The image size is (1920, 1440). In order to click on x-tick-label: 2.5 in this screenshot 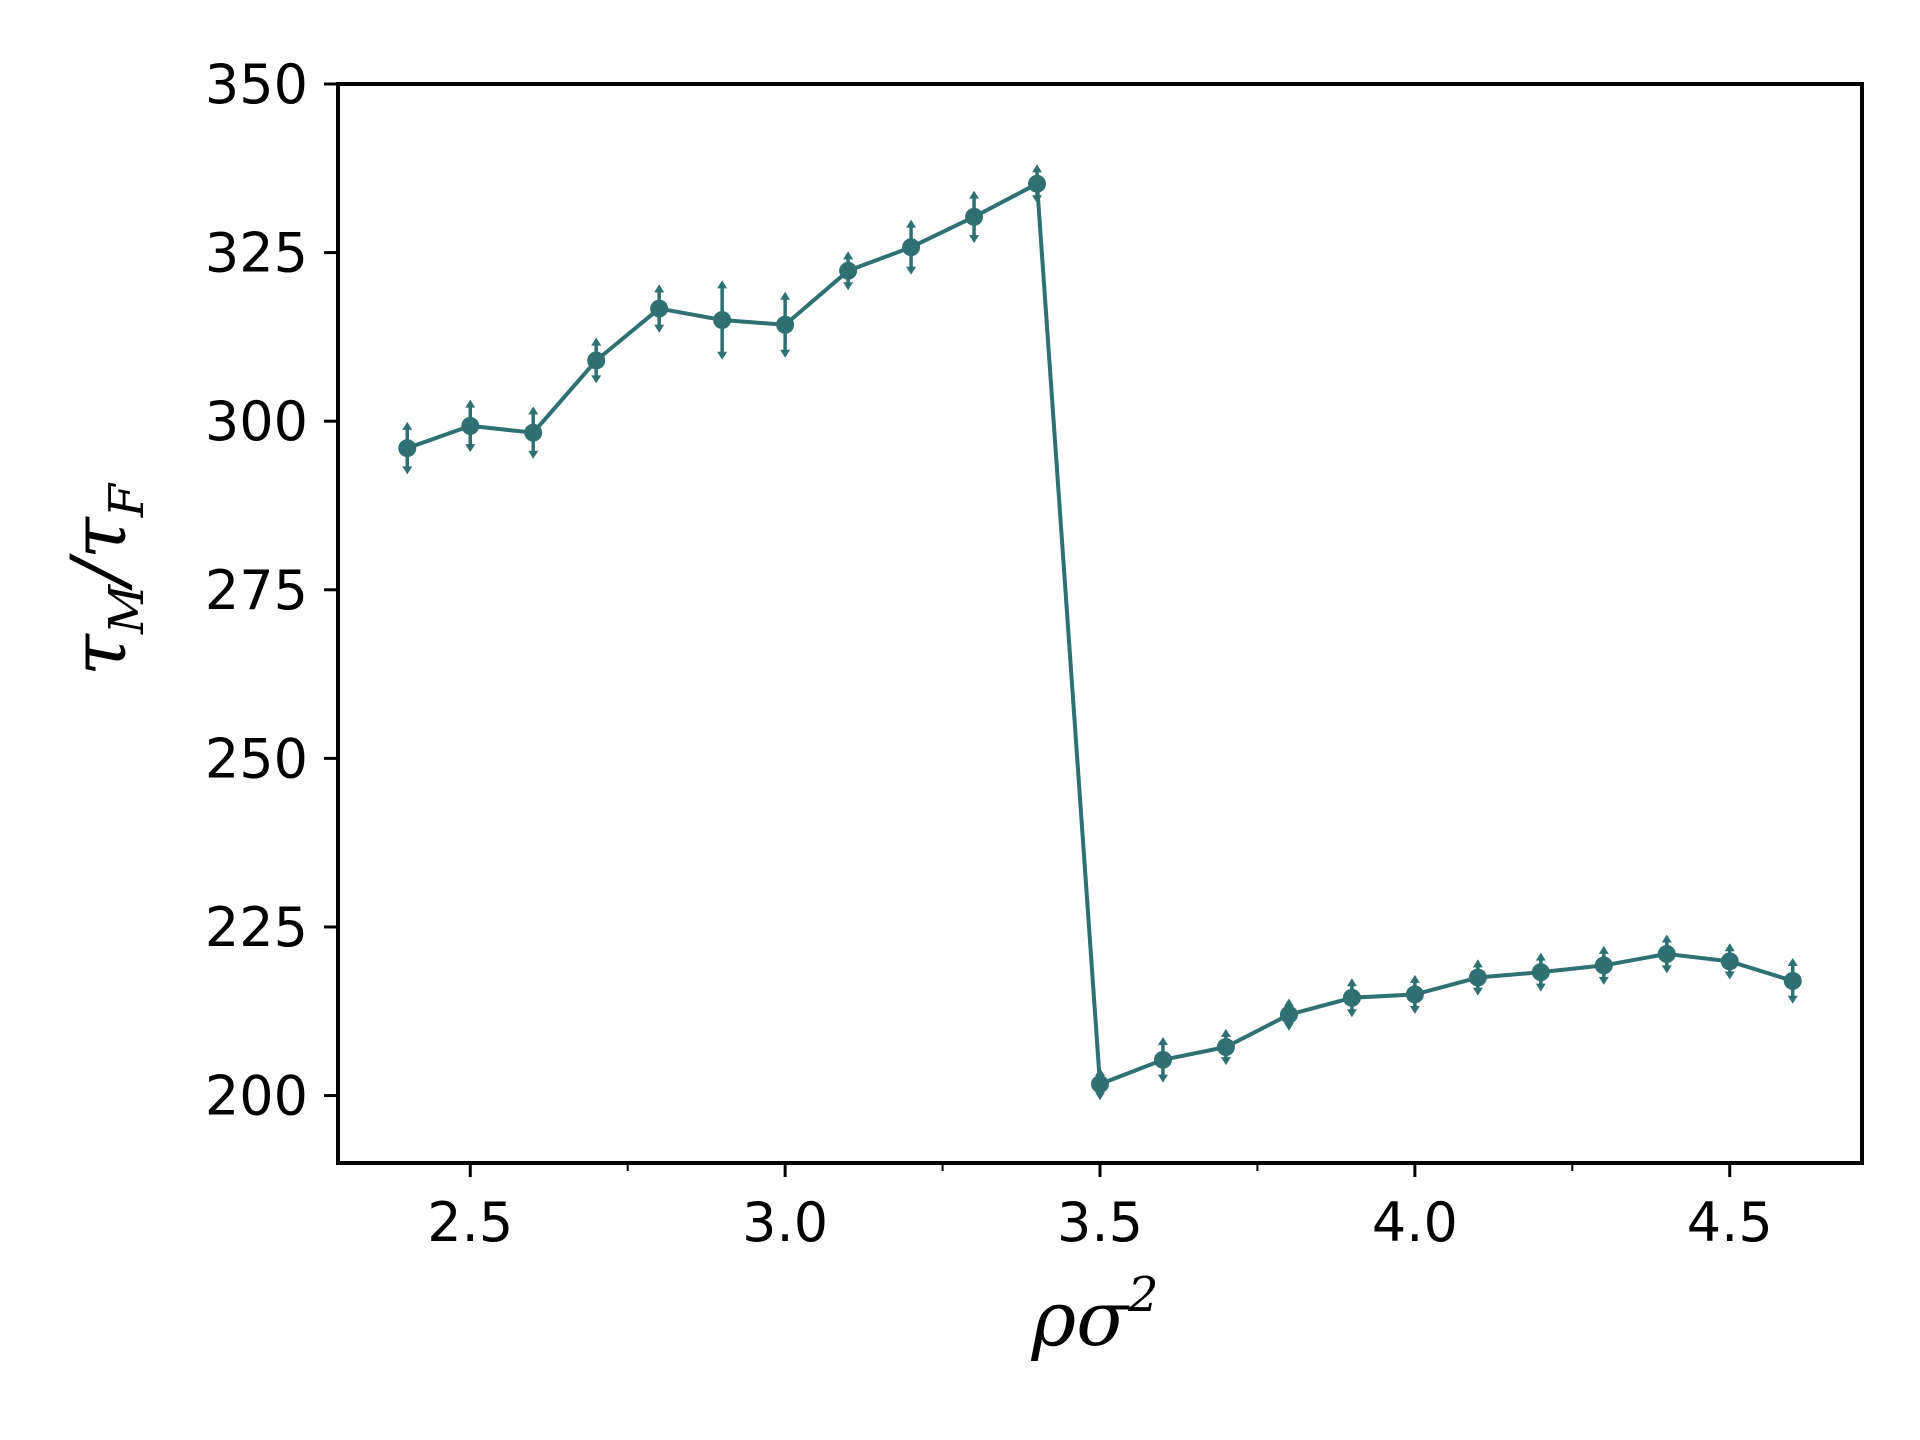, I will do `click(470, 1222)`.